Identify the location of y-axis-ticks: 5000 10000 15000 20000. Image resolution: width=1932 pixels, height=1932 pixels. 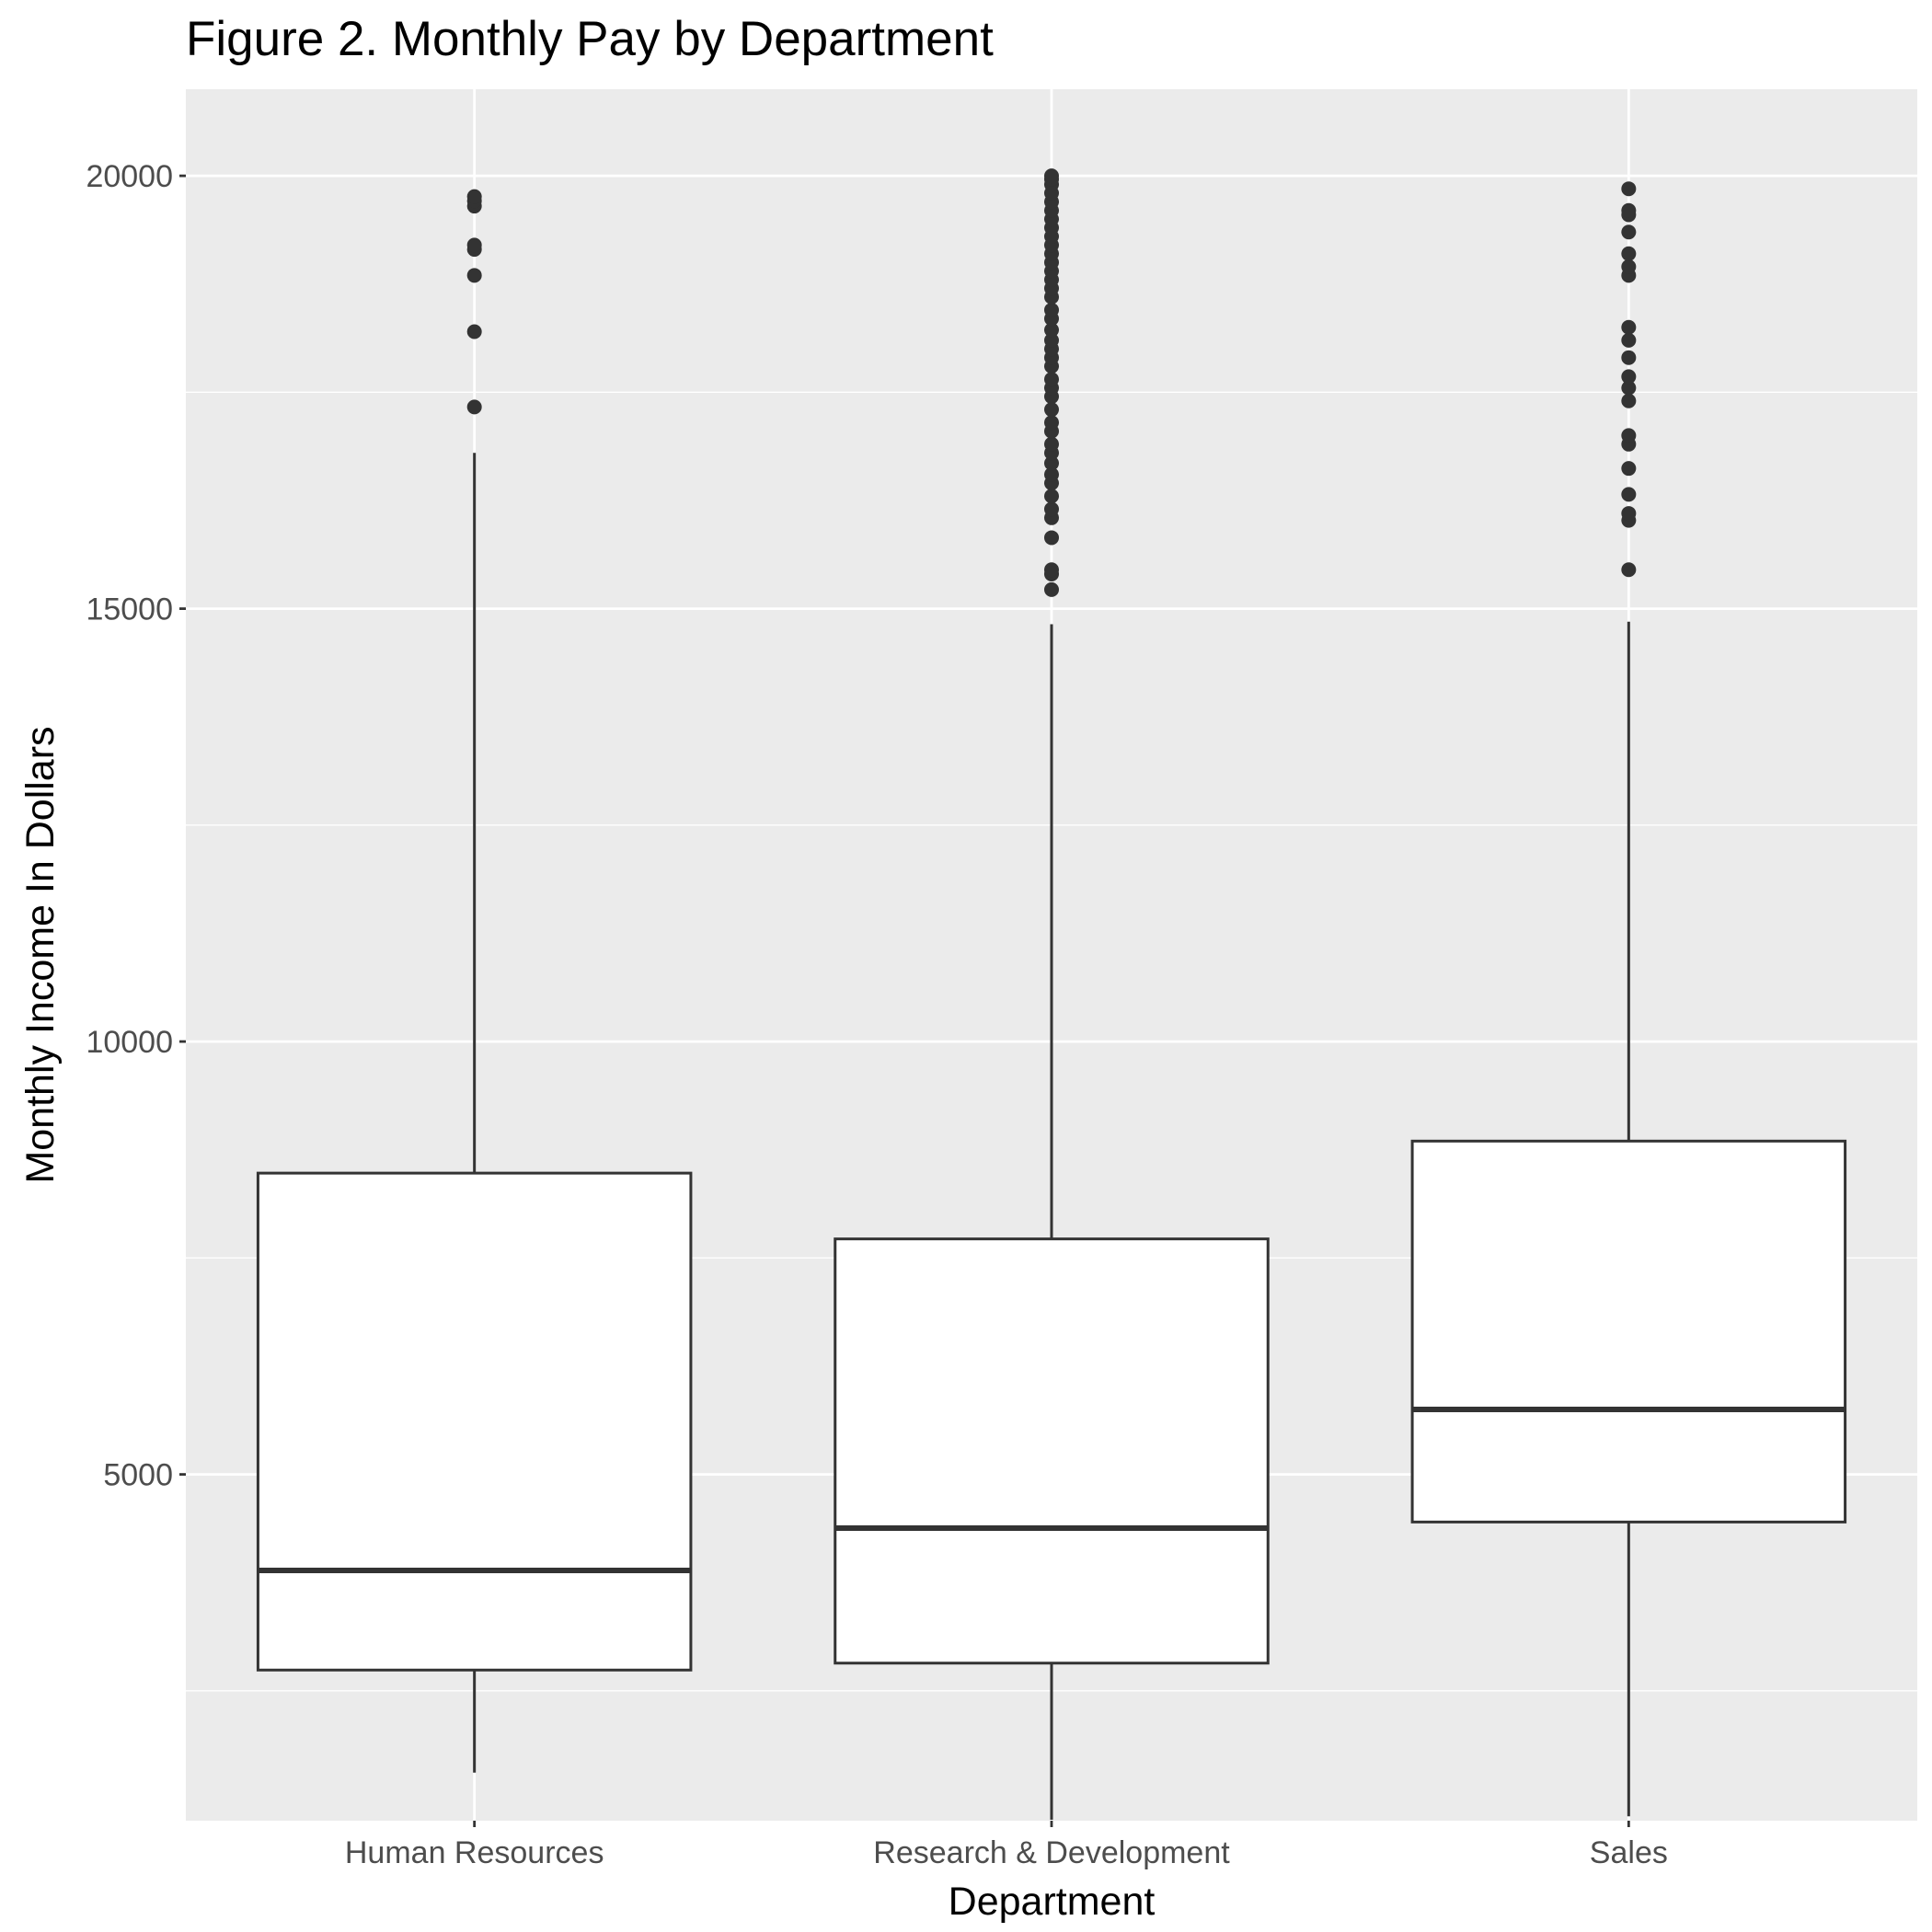
(136, 826).